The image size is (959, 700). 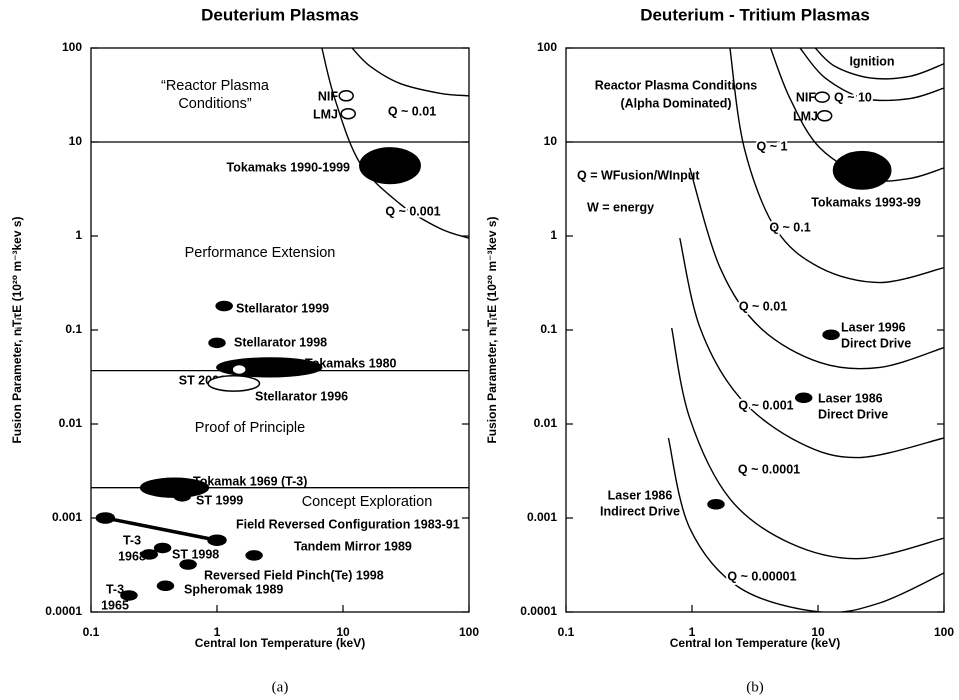 What do you see at coordinates (761, 576) in the screenshot?
I see `curve-label: Q ~ 0.00001` at bounding box center [761, 576].